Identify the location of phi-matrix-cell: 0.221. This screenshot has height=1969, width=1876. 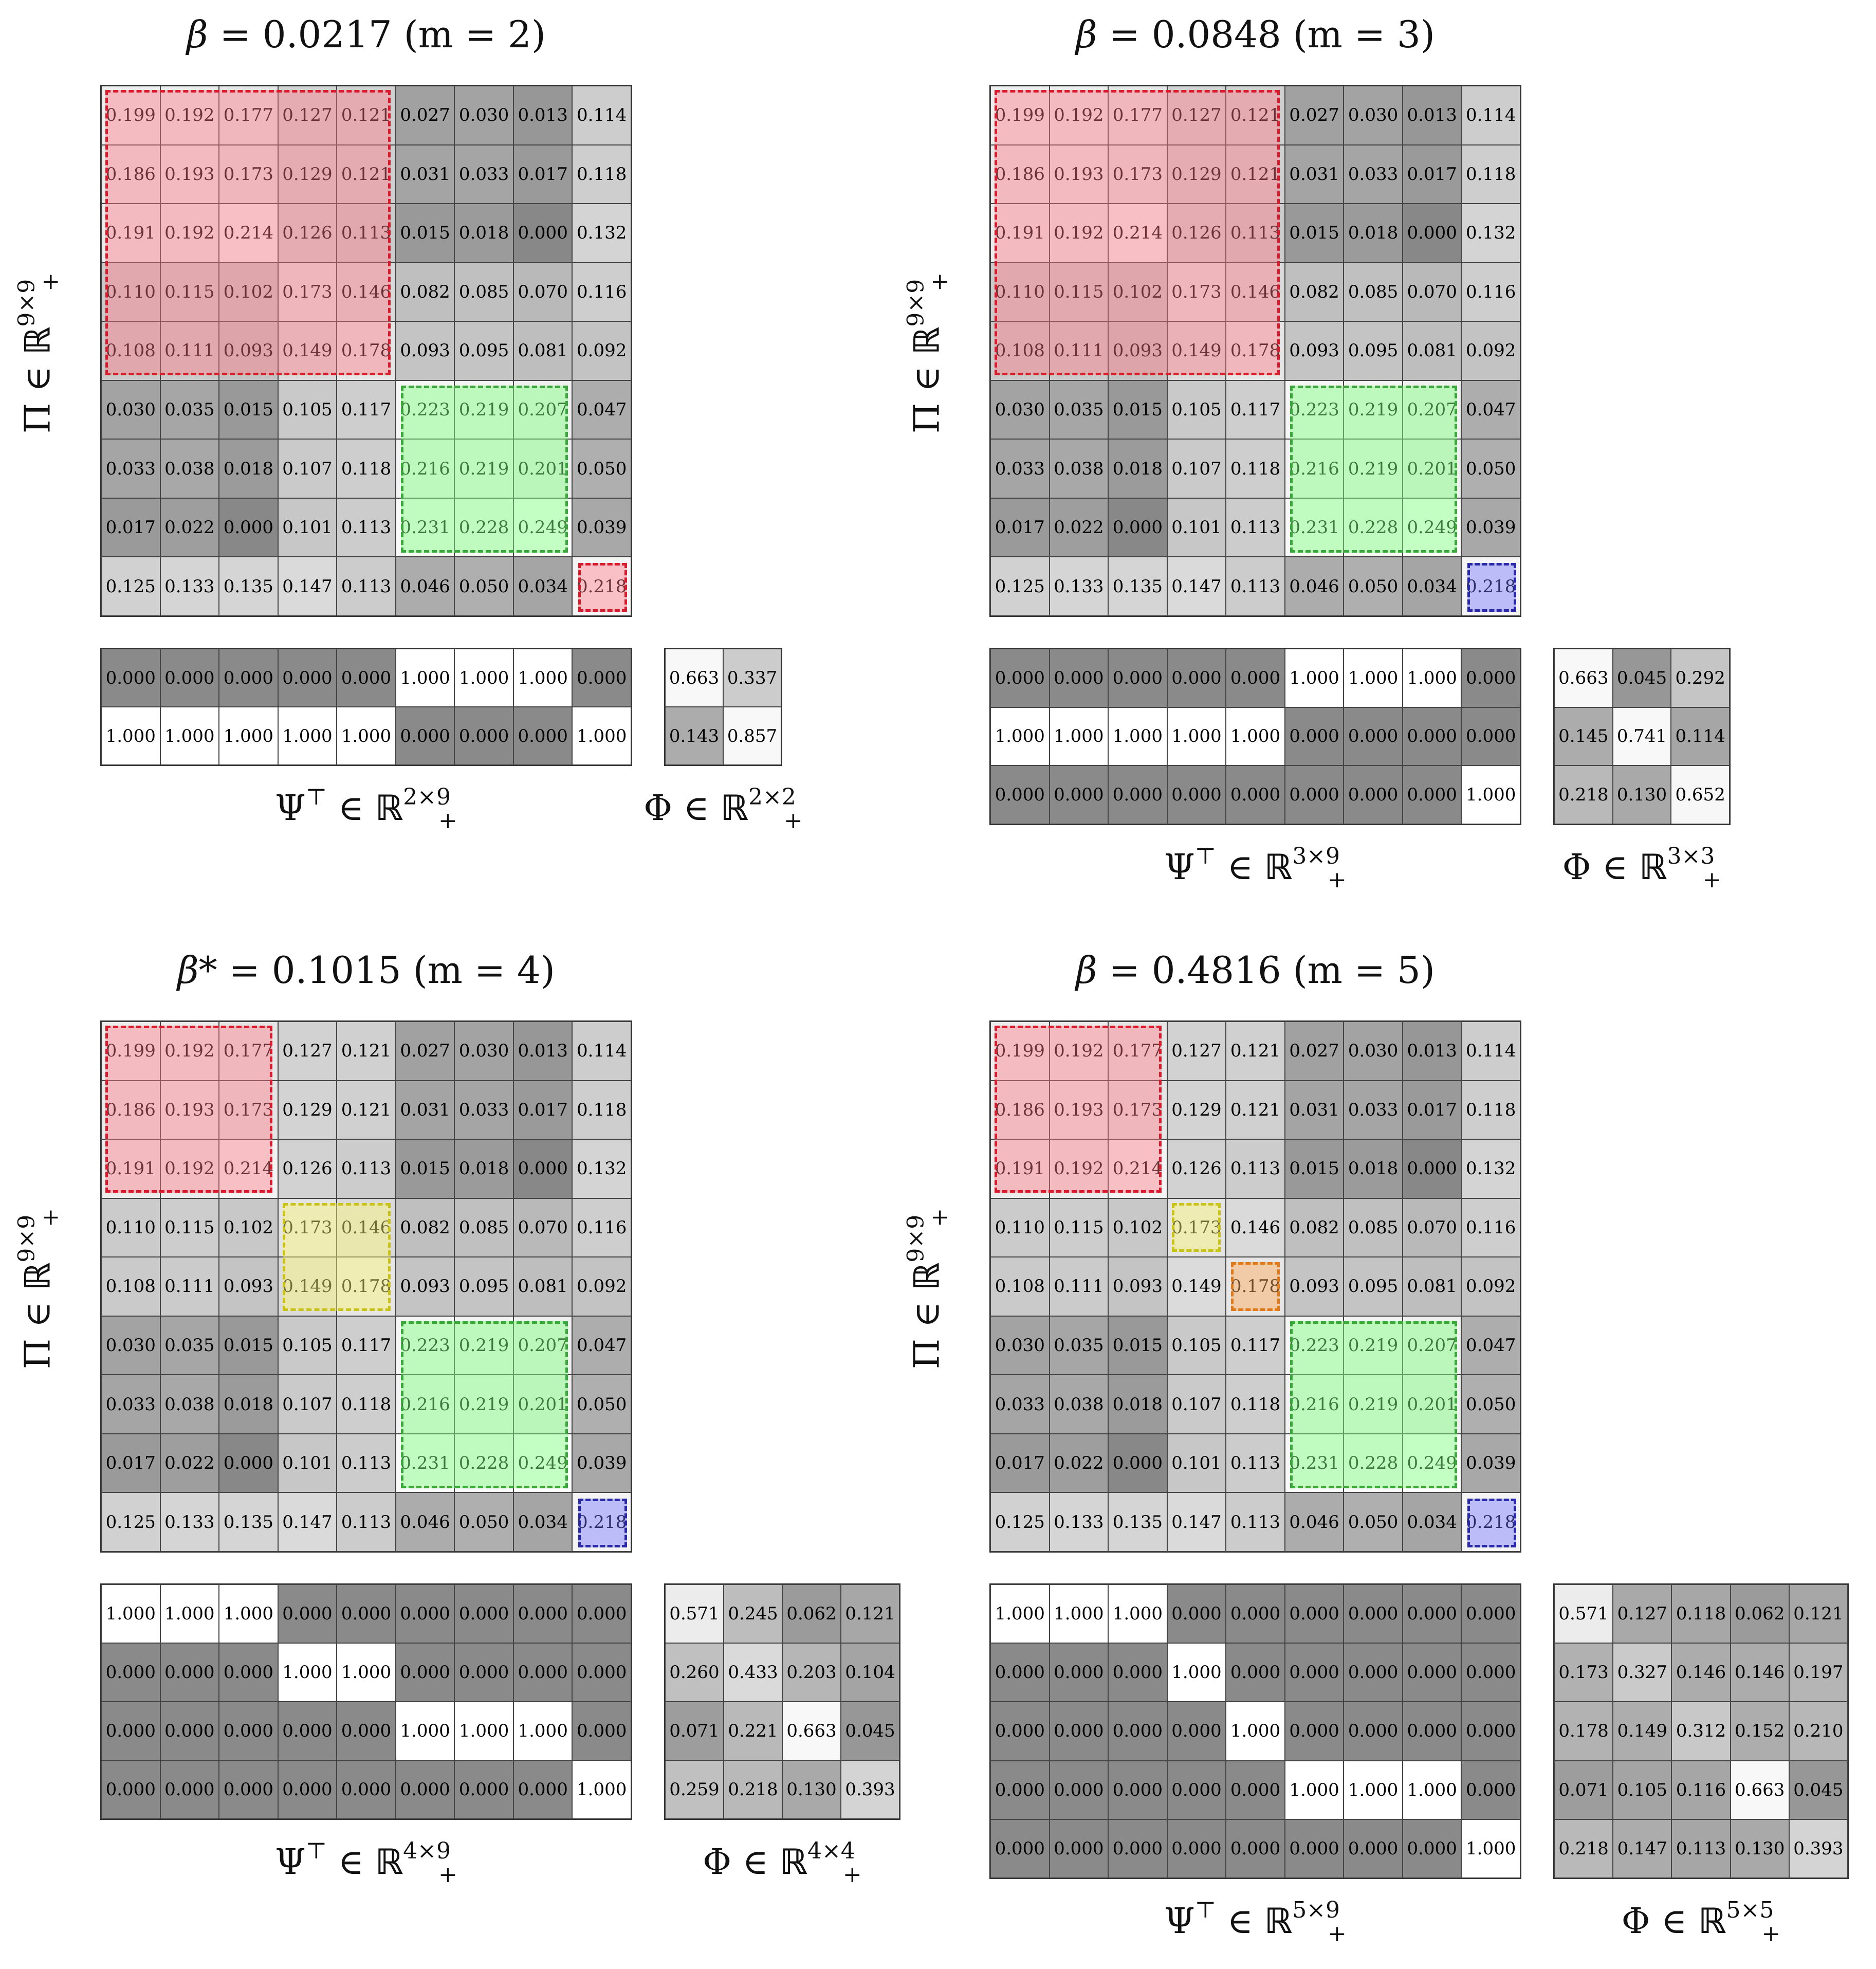
(753, 1731).